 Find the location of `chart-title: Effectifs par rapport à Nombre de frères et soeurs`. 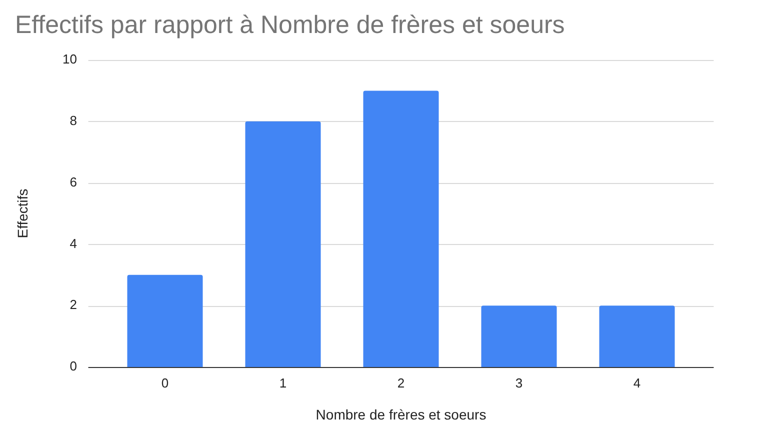

chart-title: Effectifs par rapport à Nombre de frères et soeurs is located at coordinates (290, 24).